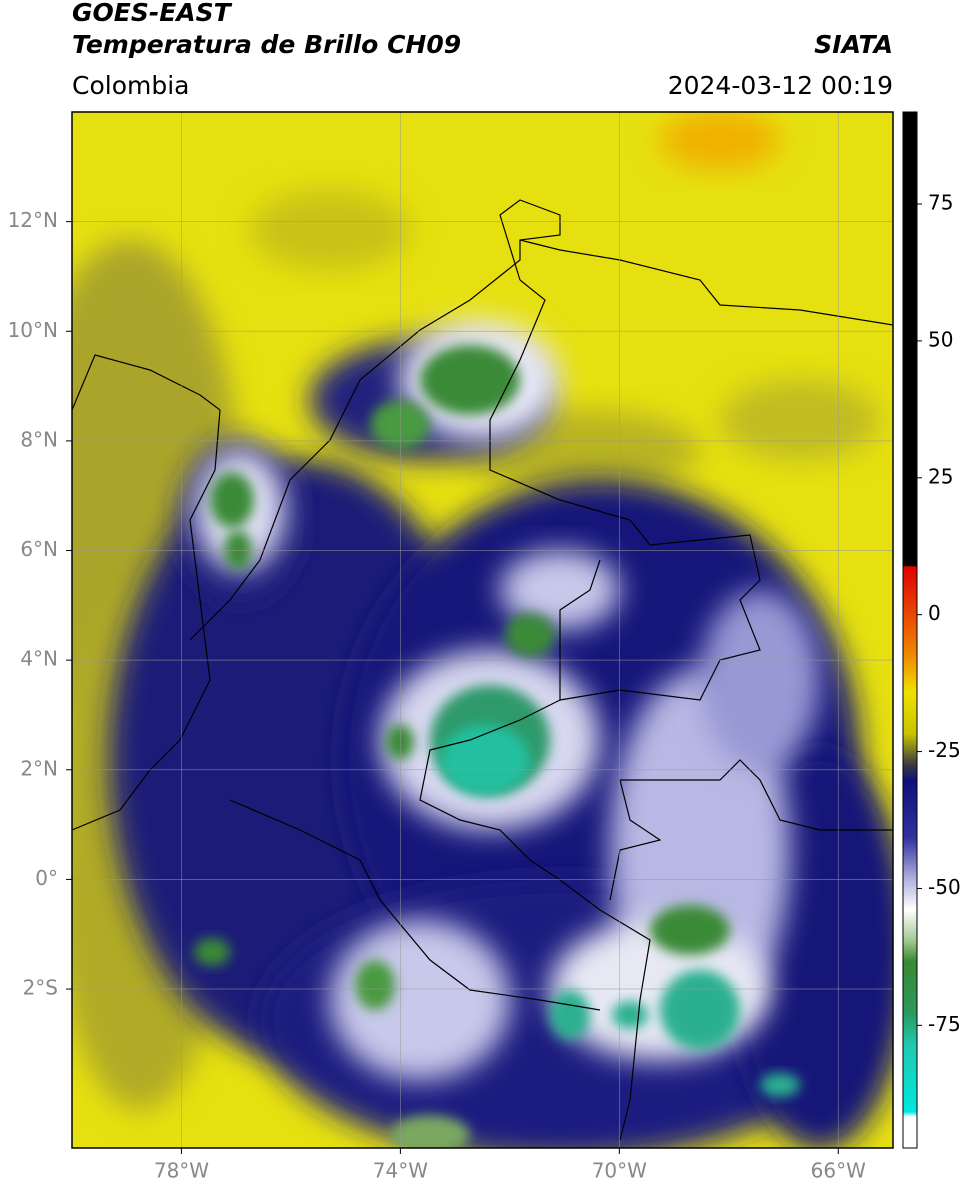 The width and height of the screenshot is (966, 1194). Describe the element at coordinates (400, 1171) in the screenshot. I see `x-tick-label: 74°W` at that location.